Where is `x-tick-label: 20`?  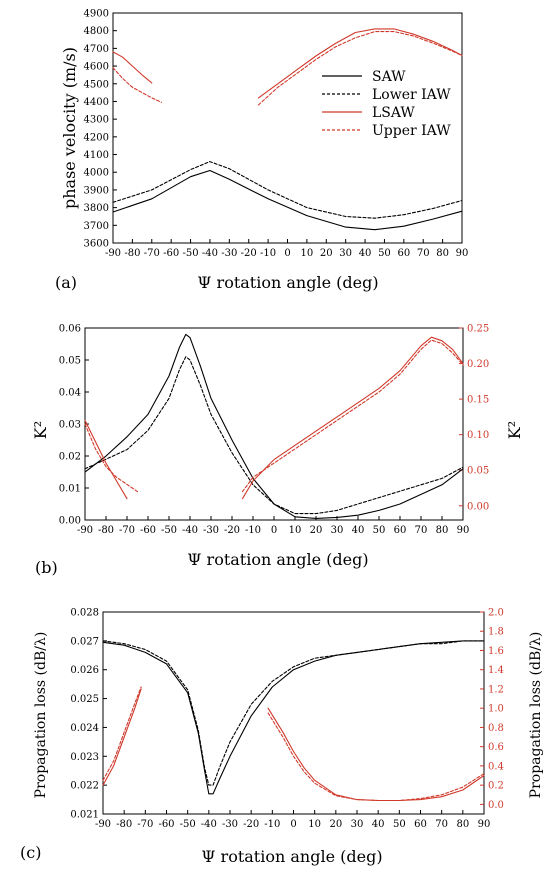
x-tick-label: 20 is located at coordinates (335, 824).